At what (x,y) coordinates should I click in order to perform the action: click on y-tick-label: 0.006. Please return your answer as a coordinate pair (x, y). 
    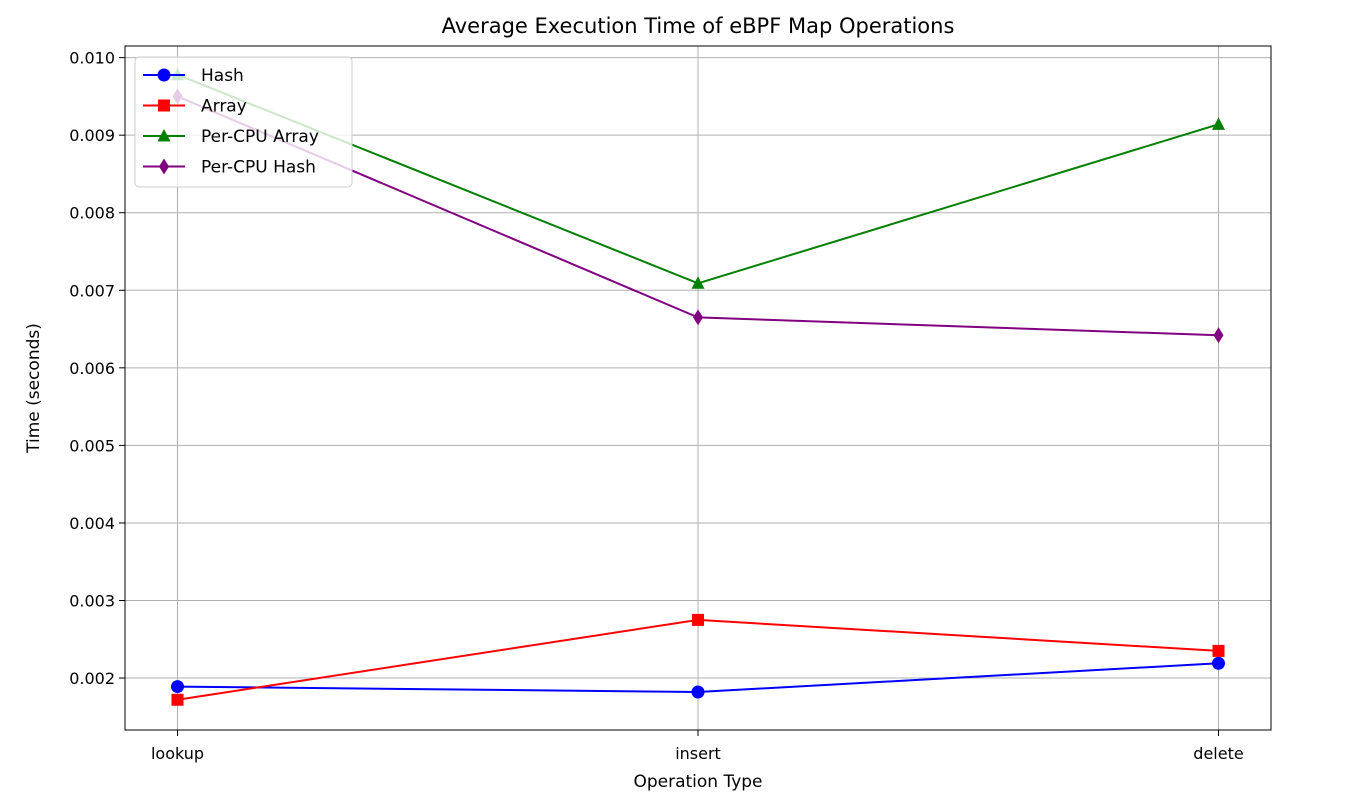
    Looking at the image, I should click on (92, 368).